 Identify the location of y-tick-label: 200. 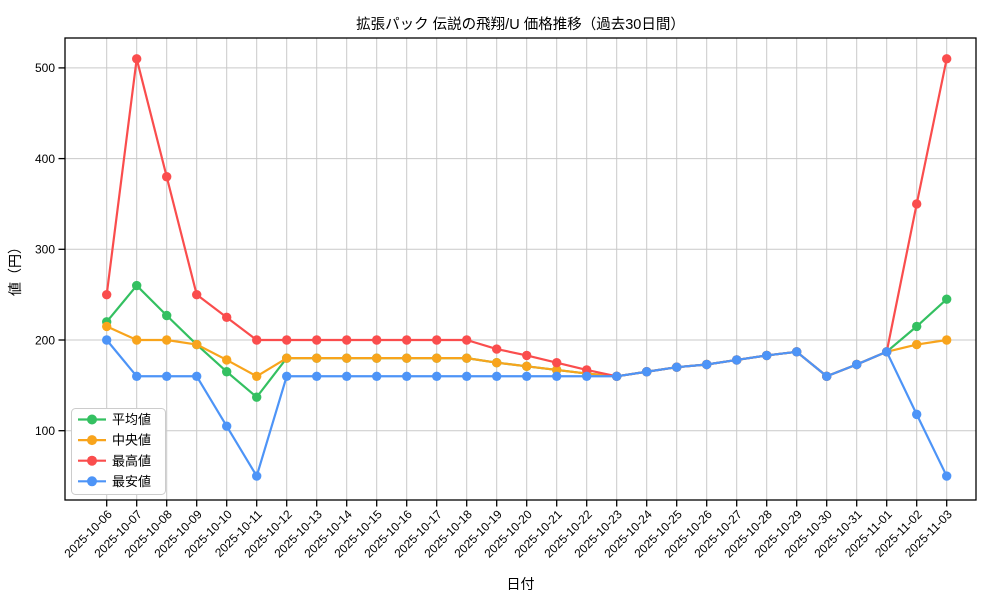
(45, 340).